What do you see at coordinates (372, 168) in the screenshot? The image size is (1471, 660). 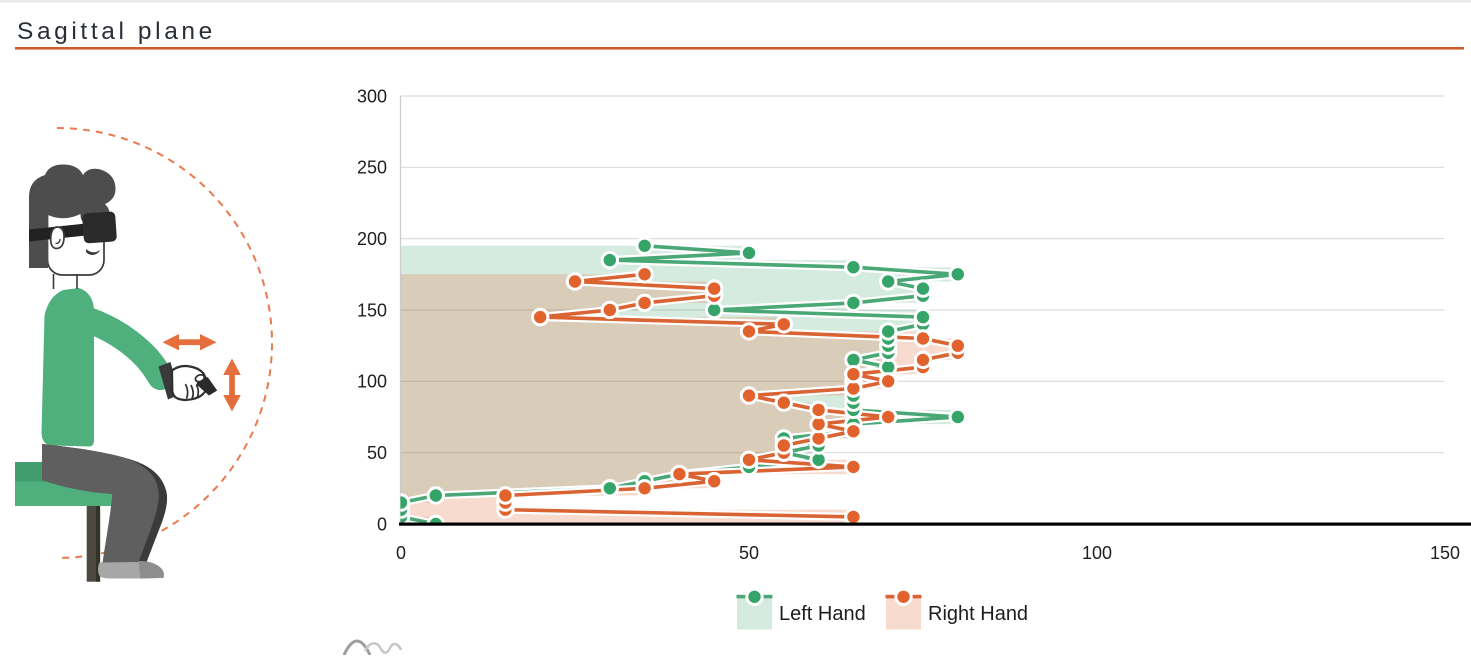 I see `svg-text: 250` at bounding box center [372, 168].